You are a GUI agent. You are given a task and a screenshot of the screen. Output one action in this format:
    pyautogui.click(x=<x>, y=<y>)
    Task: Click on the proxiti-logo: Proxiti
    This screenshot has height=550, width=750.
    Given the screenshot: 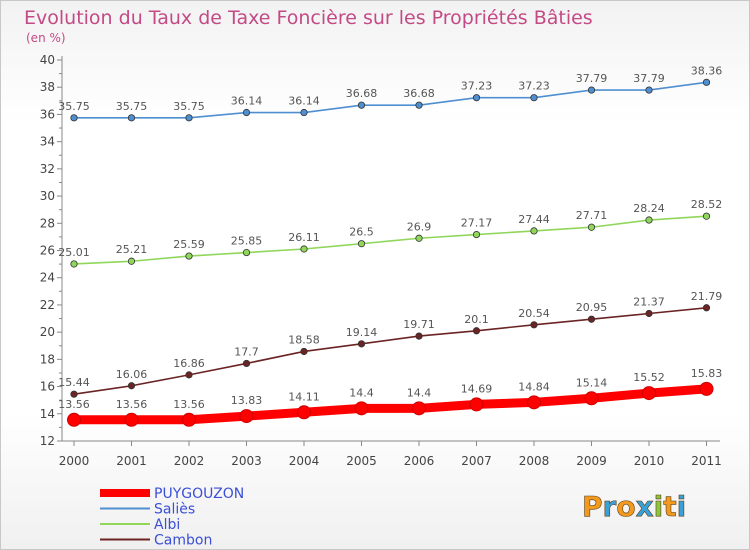 What is the action you would take?
    pyautogui.click(x=634, y=507)
    